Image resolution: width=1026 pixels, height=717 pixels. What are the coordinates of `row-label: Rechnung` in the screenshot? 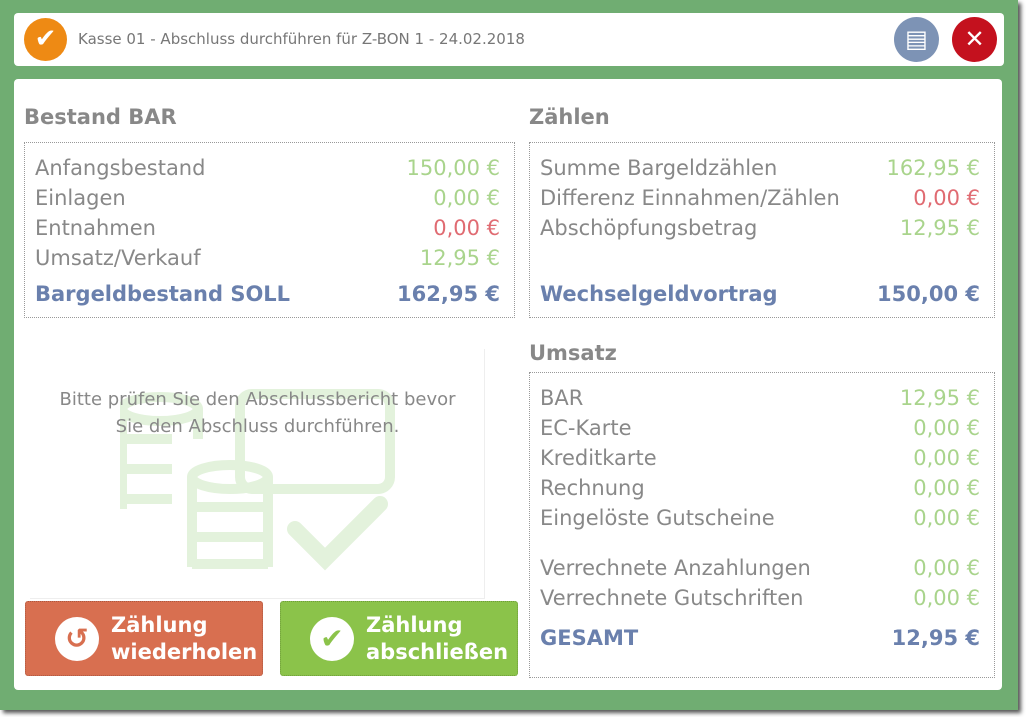 It's located at (592, 488).